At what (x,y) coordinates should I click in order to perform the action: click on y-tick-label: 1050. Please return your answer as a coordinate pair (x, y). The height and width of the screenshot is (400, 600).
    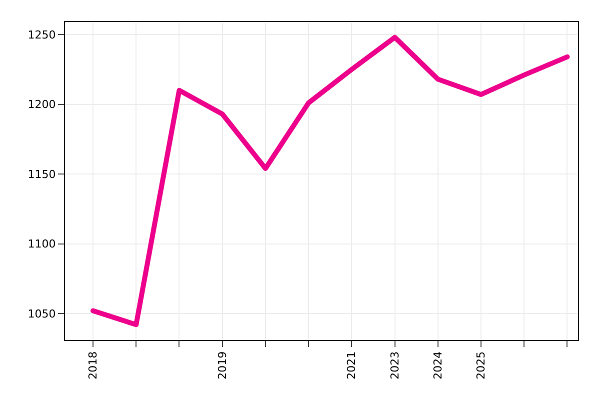
    Looking at the image, I should click on (42, 313).